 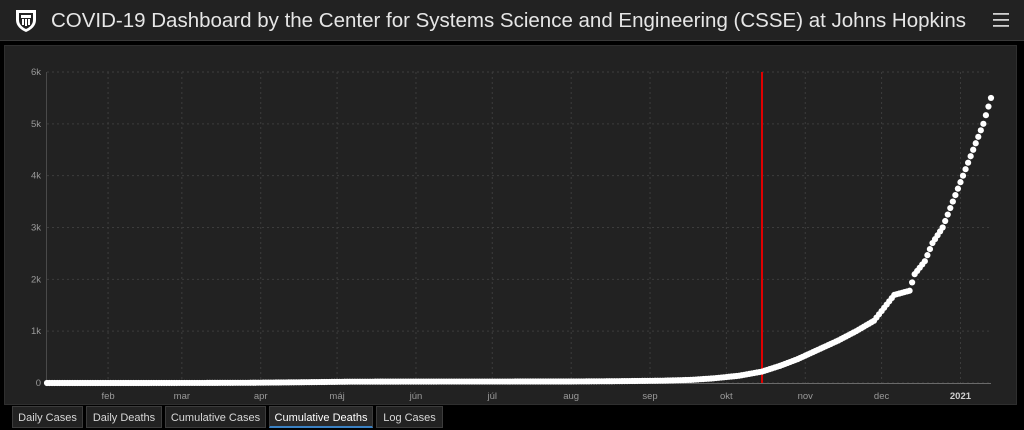 What do you see at coordinates (36, 331) in the screenshot?
I see `y-tick-label: 1k` at bounding box center [36, 331].